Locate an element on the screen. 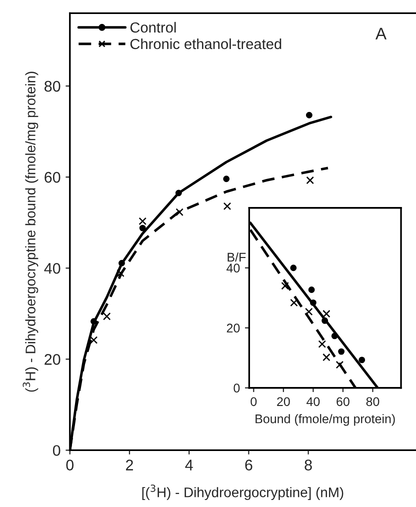 This screenshot has width=416, height=507. x-axis-title: Bound (fmole/mg protein) is located at coordinates (325, 420).